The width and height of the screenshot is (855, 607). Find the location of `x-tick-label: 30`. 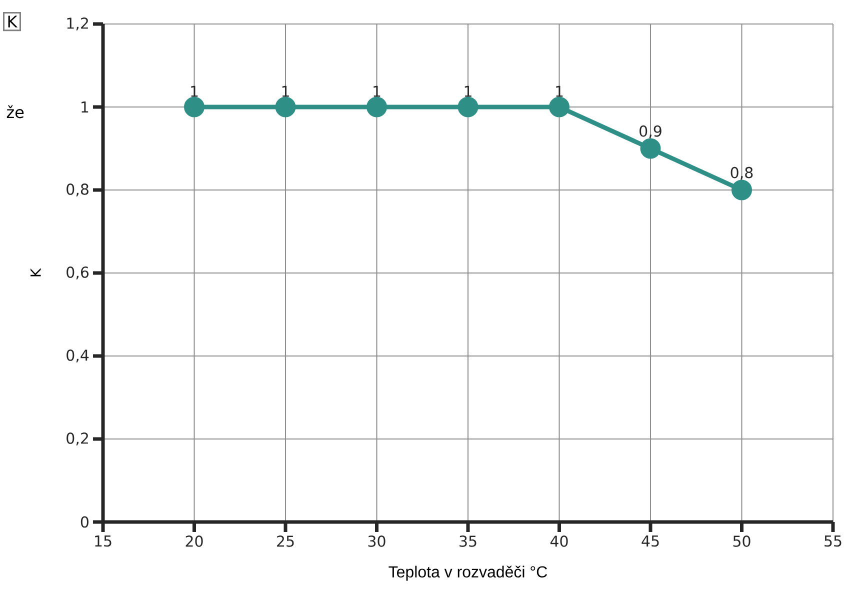

x-tick-label: 30 is located at coordinates (377, 541).